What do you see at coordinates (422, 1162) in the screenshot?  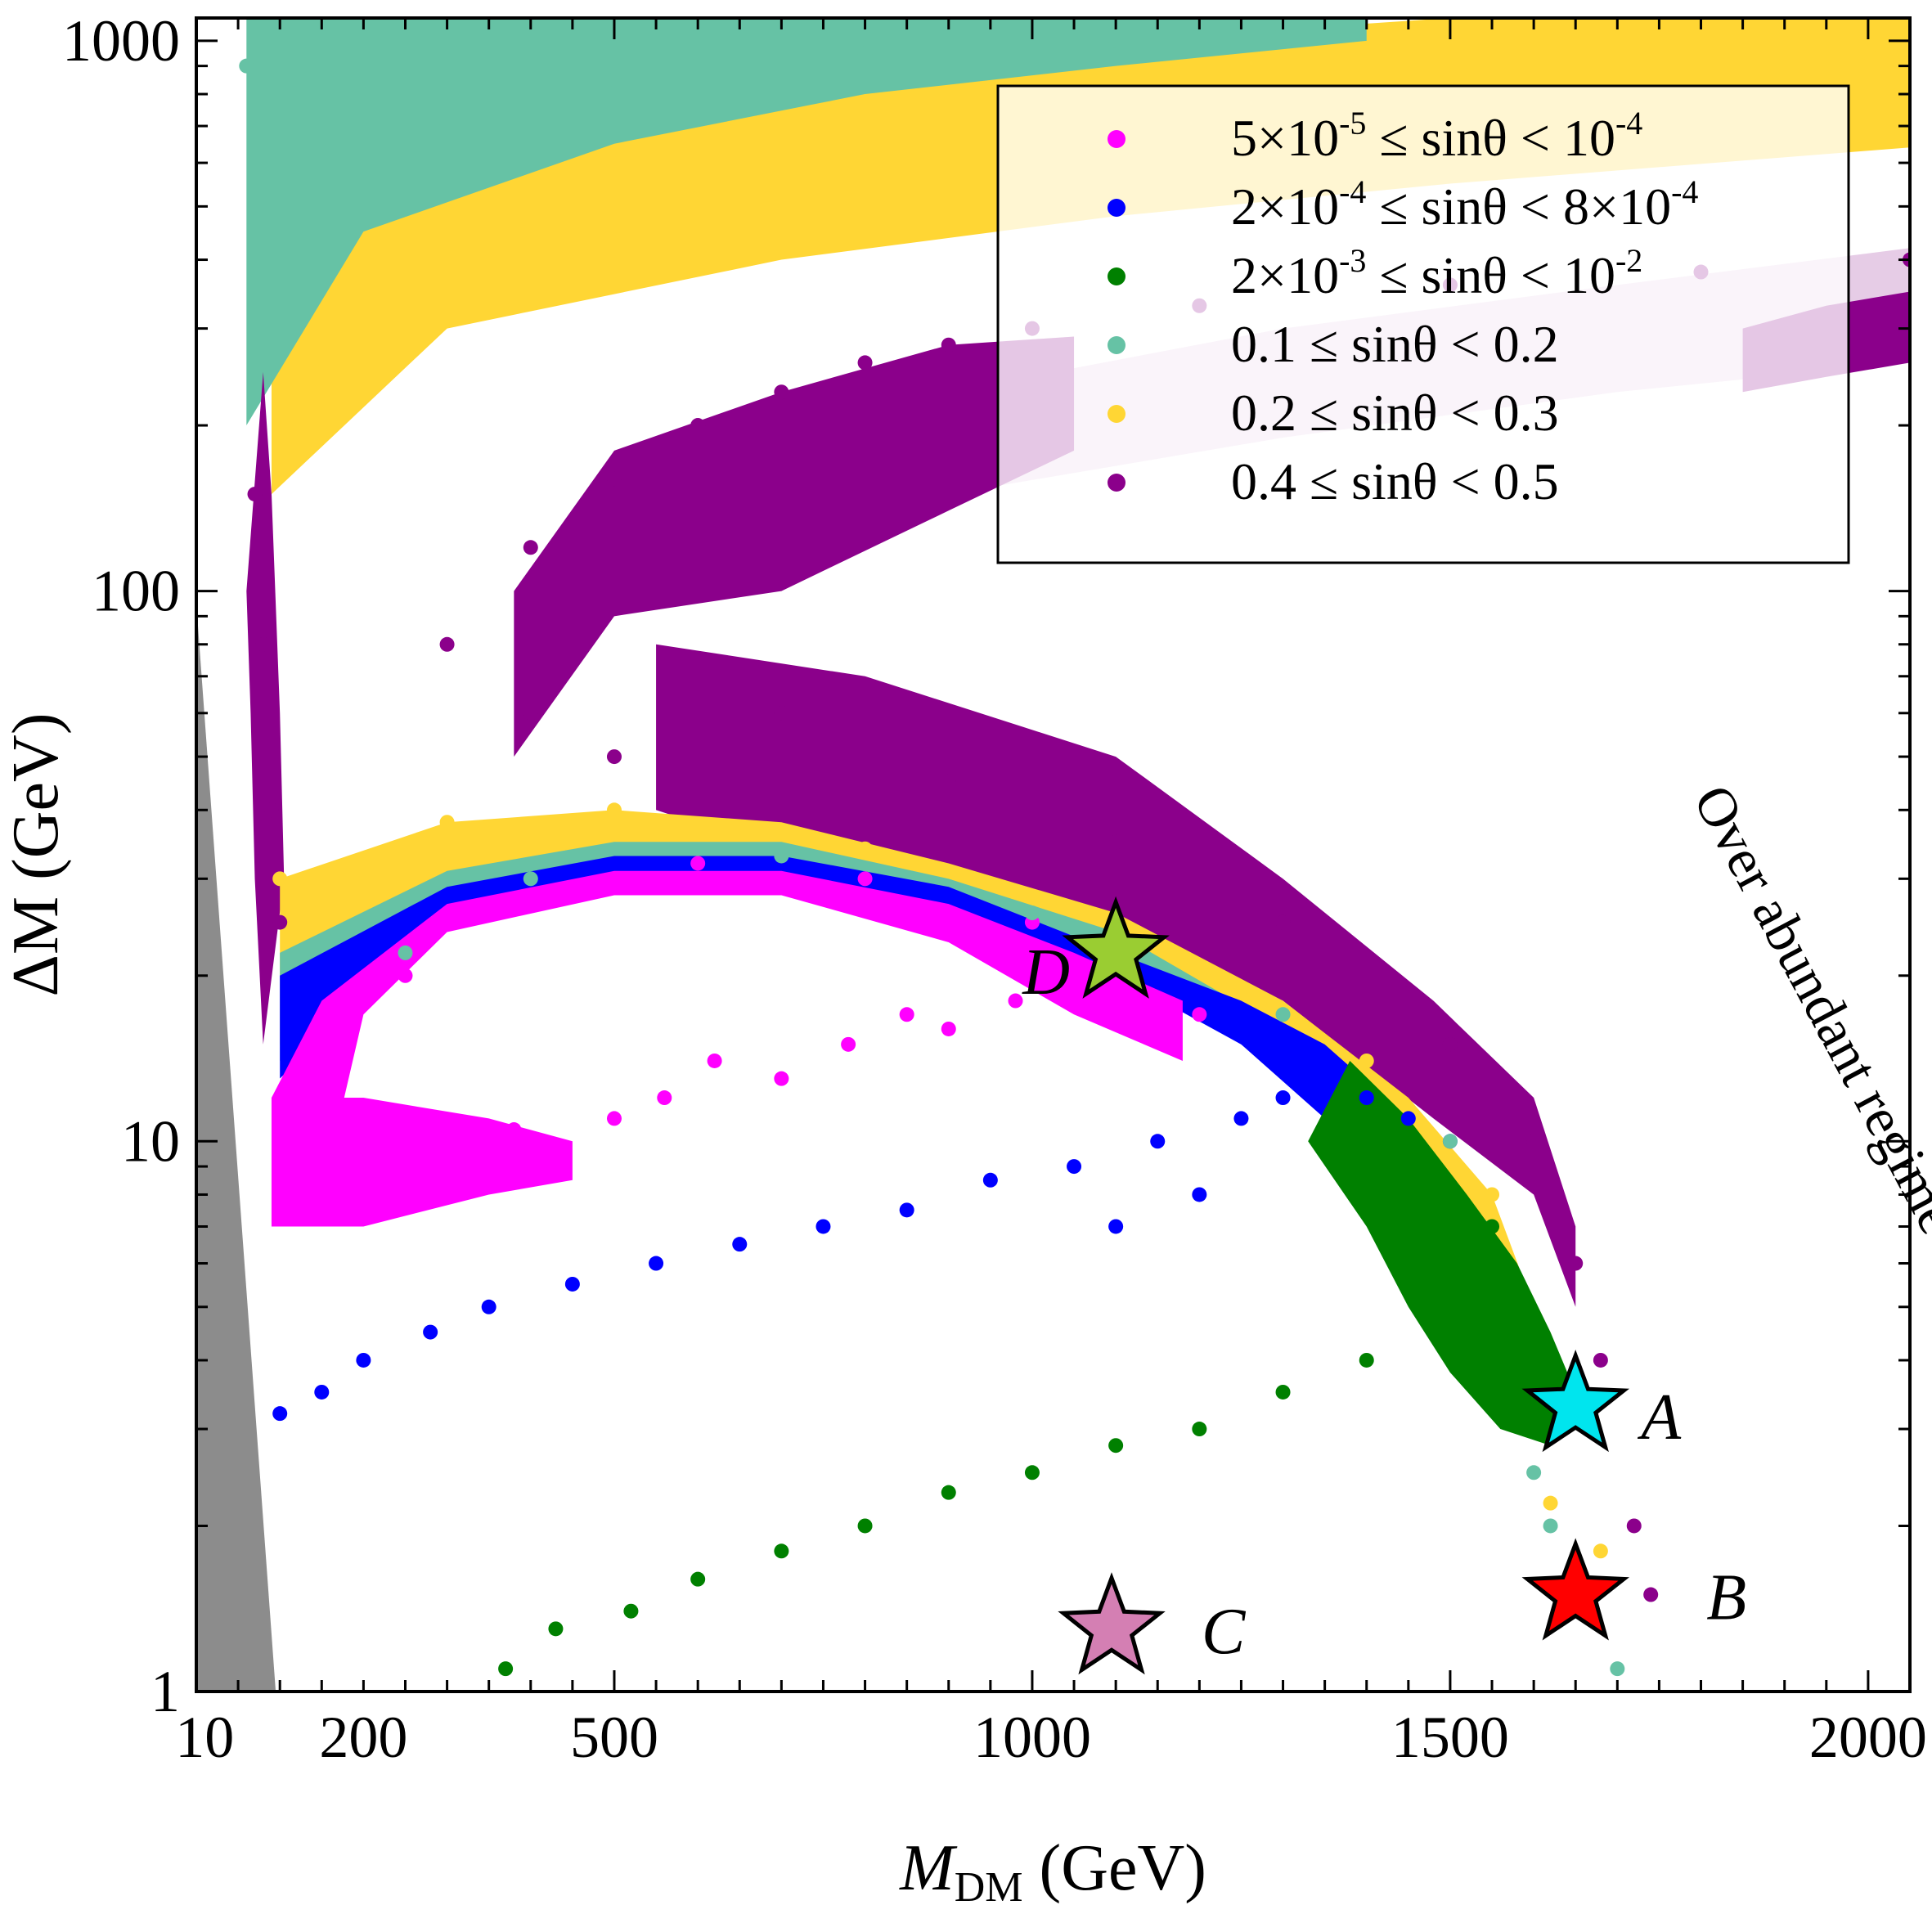 I see `band-magenta-low` at bounding box center [422, 1162].